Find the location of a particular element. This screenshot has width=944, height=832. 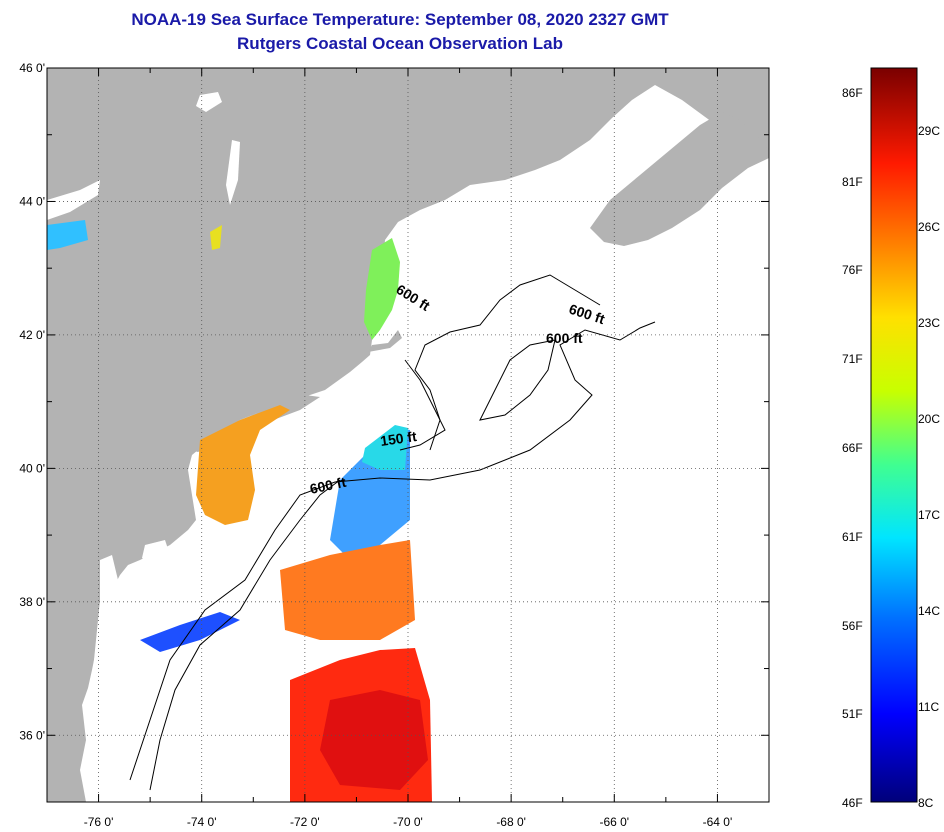

scale-f-71: 71F is located at coordinates (852, 359).